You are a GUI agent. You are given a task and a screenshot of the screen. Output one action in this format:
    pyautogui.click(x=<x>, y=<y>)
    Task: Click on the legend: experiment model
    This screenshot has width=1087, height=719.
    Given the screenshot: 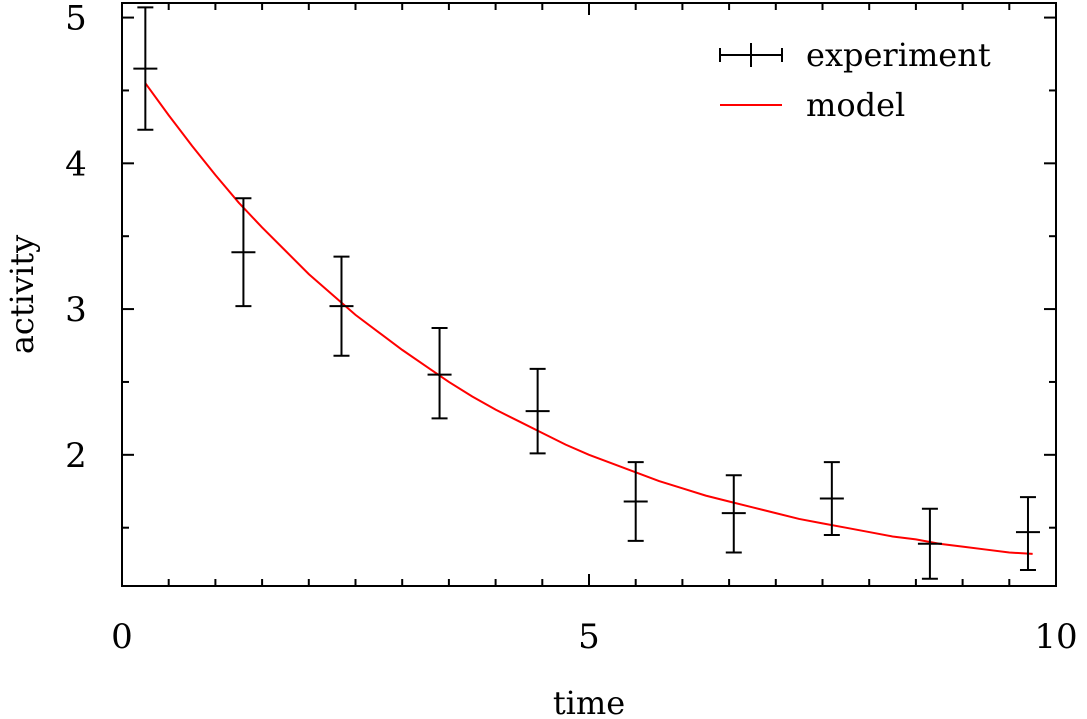 What is the action you would take?
    pyautogui.click(x=855, y=80)
    